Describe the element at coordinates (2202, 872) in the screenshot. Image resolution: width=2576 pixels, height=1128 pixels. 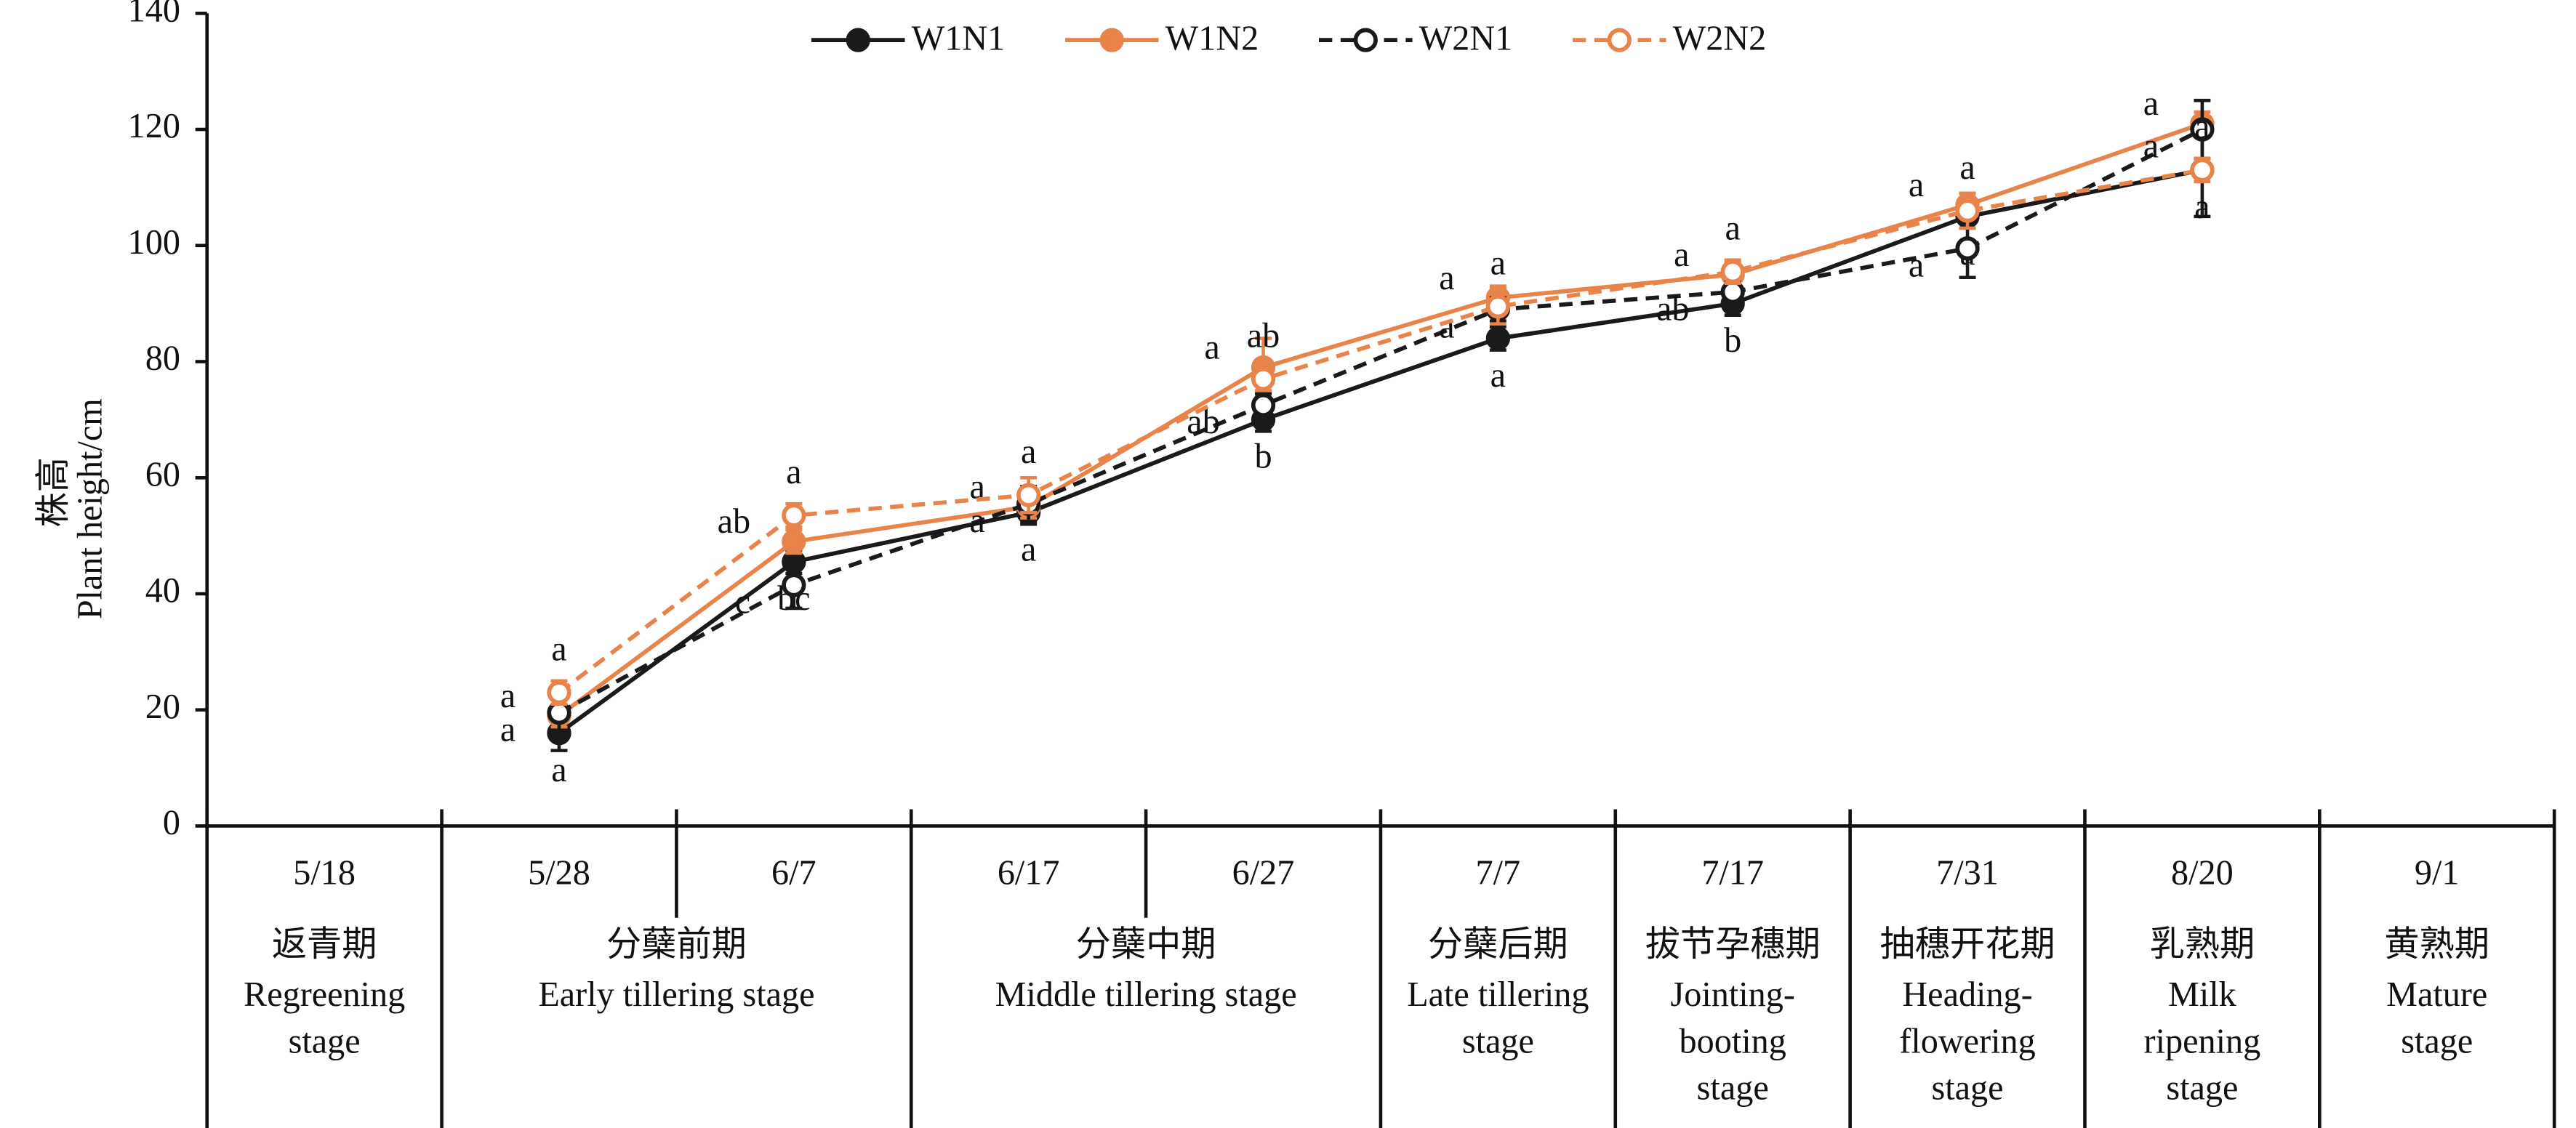
I see `x-tick-label: 8/20` at that location.